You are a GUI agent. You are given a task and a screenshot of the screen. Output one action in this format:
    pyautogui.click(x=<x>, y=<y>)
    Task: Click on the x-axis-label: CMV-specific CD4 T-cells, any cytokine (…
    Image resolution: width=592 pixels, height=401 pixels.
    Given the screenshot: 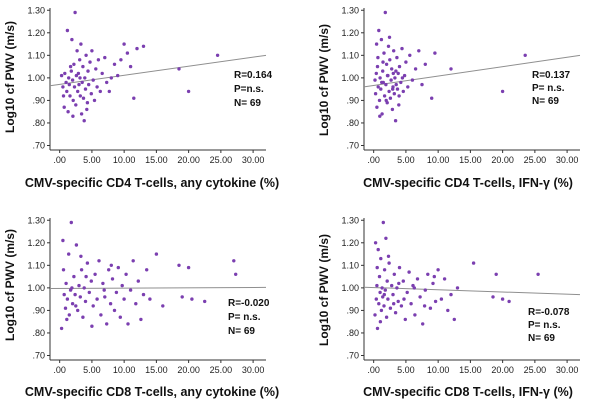 What is the action you would take?
    pyautogui.click(x=152, y=183)
    